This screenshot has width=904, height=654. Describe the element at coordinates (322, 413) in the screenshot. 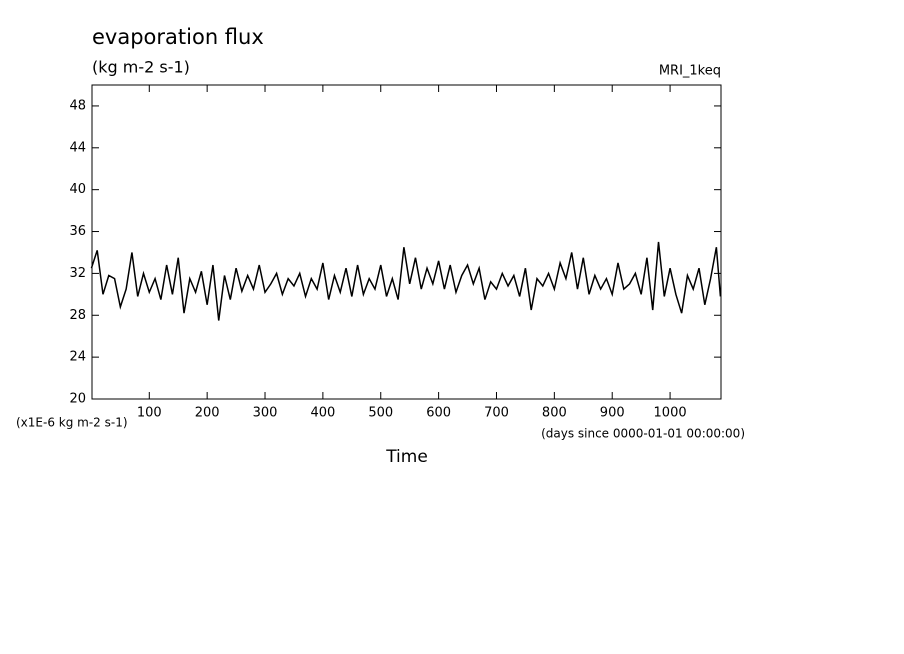

I see `x-tick-label: 400` at that location.